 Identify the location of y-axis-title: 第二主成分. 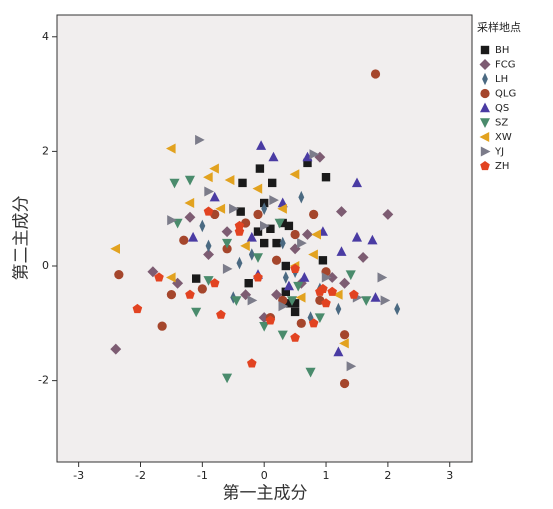
(22, 238).